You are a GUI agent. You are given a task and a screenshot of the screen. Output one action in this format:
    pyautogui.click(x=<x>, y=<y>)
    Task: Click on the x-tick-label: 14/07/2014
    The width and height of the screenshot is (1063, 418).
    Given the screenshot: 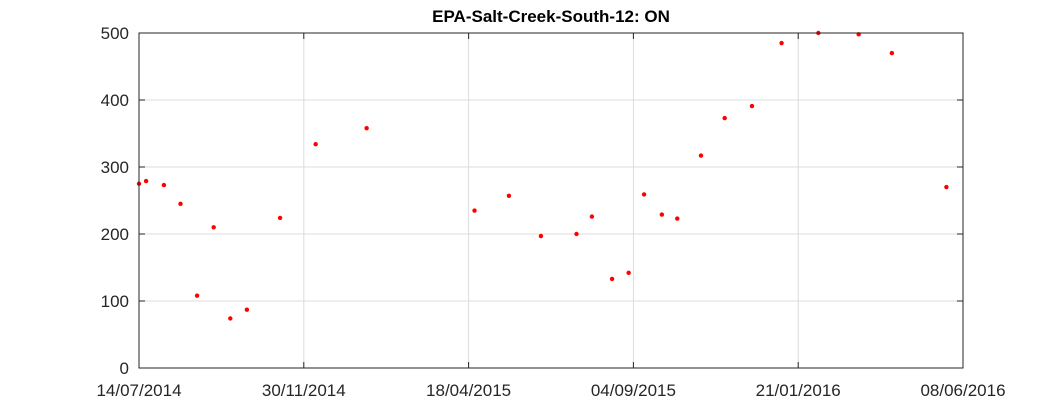 What is the action you would take?
    pyautogui.click(x=138, y=390)
    